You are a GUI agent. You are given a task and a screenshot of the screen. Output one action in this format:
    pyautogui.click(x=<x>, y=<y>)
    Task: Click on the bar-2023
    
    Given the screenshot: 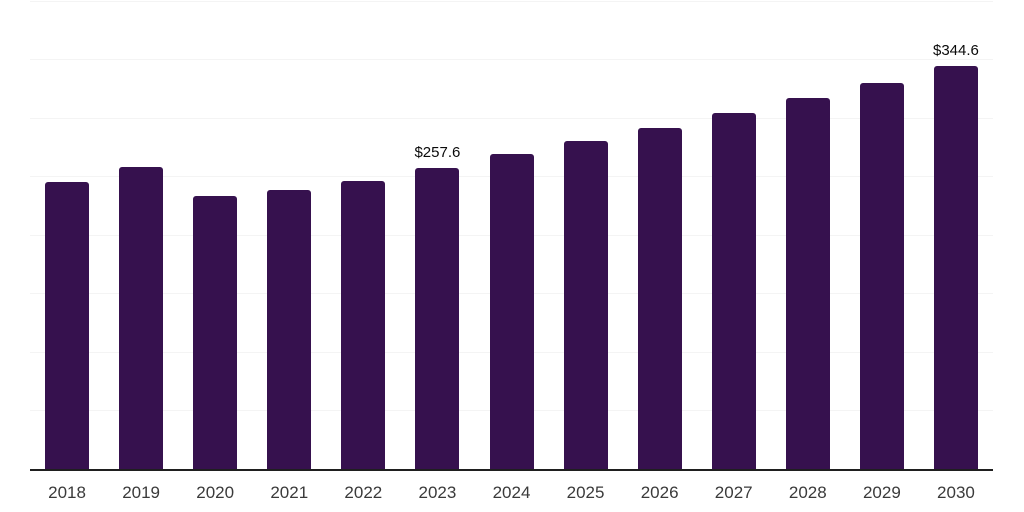 What is the action you would take?
    pyautogui.click(x=437, y=319)
    